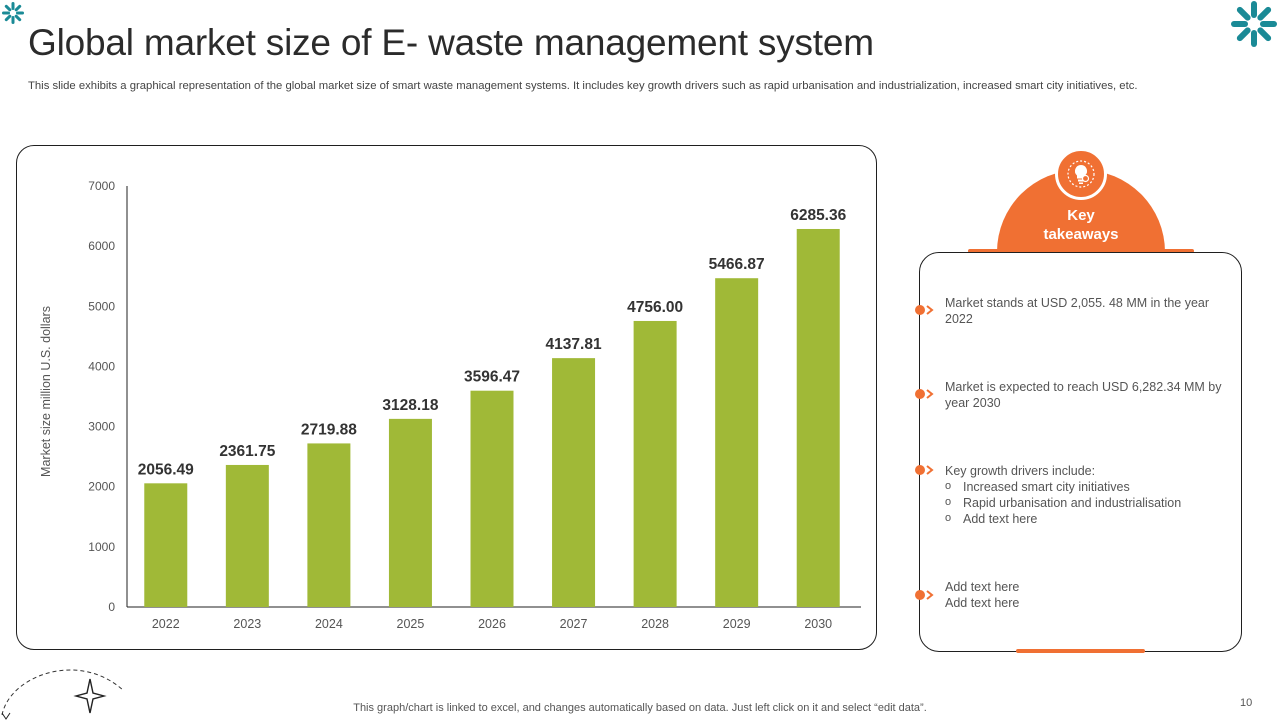 The width and height of the screenshot is (1280, 720). I want to click on sparkle-arc-icon, so click(63, 694).